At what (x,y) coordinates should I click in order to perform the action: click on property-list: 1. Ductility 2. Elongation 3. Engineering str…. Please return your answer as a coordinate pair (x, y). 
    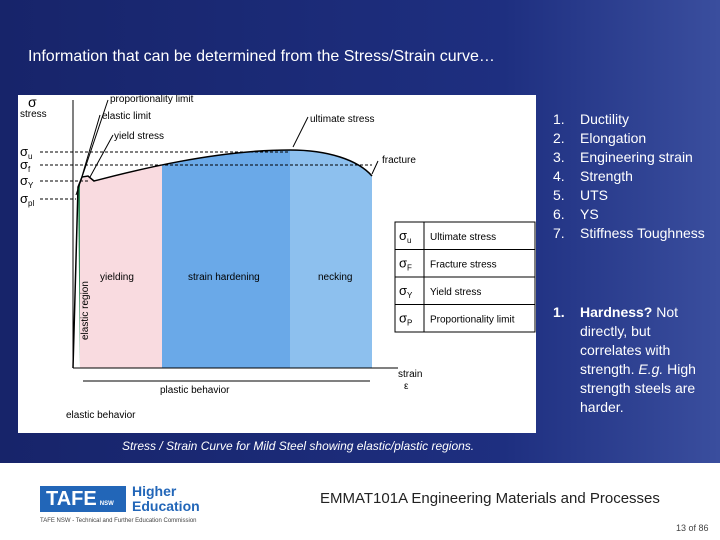
    Looking at the image, I should click on (633, 176).